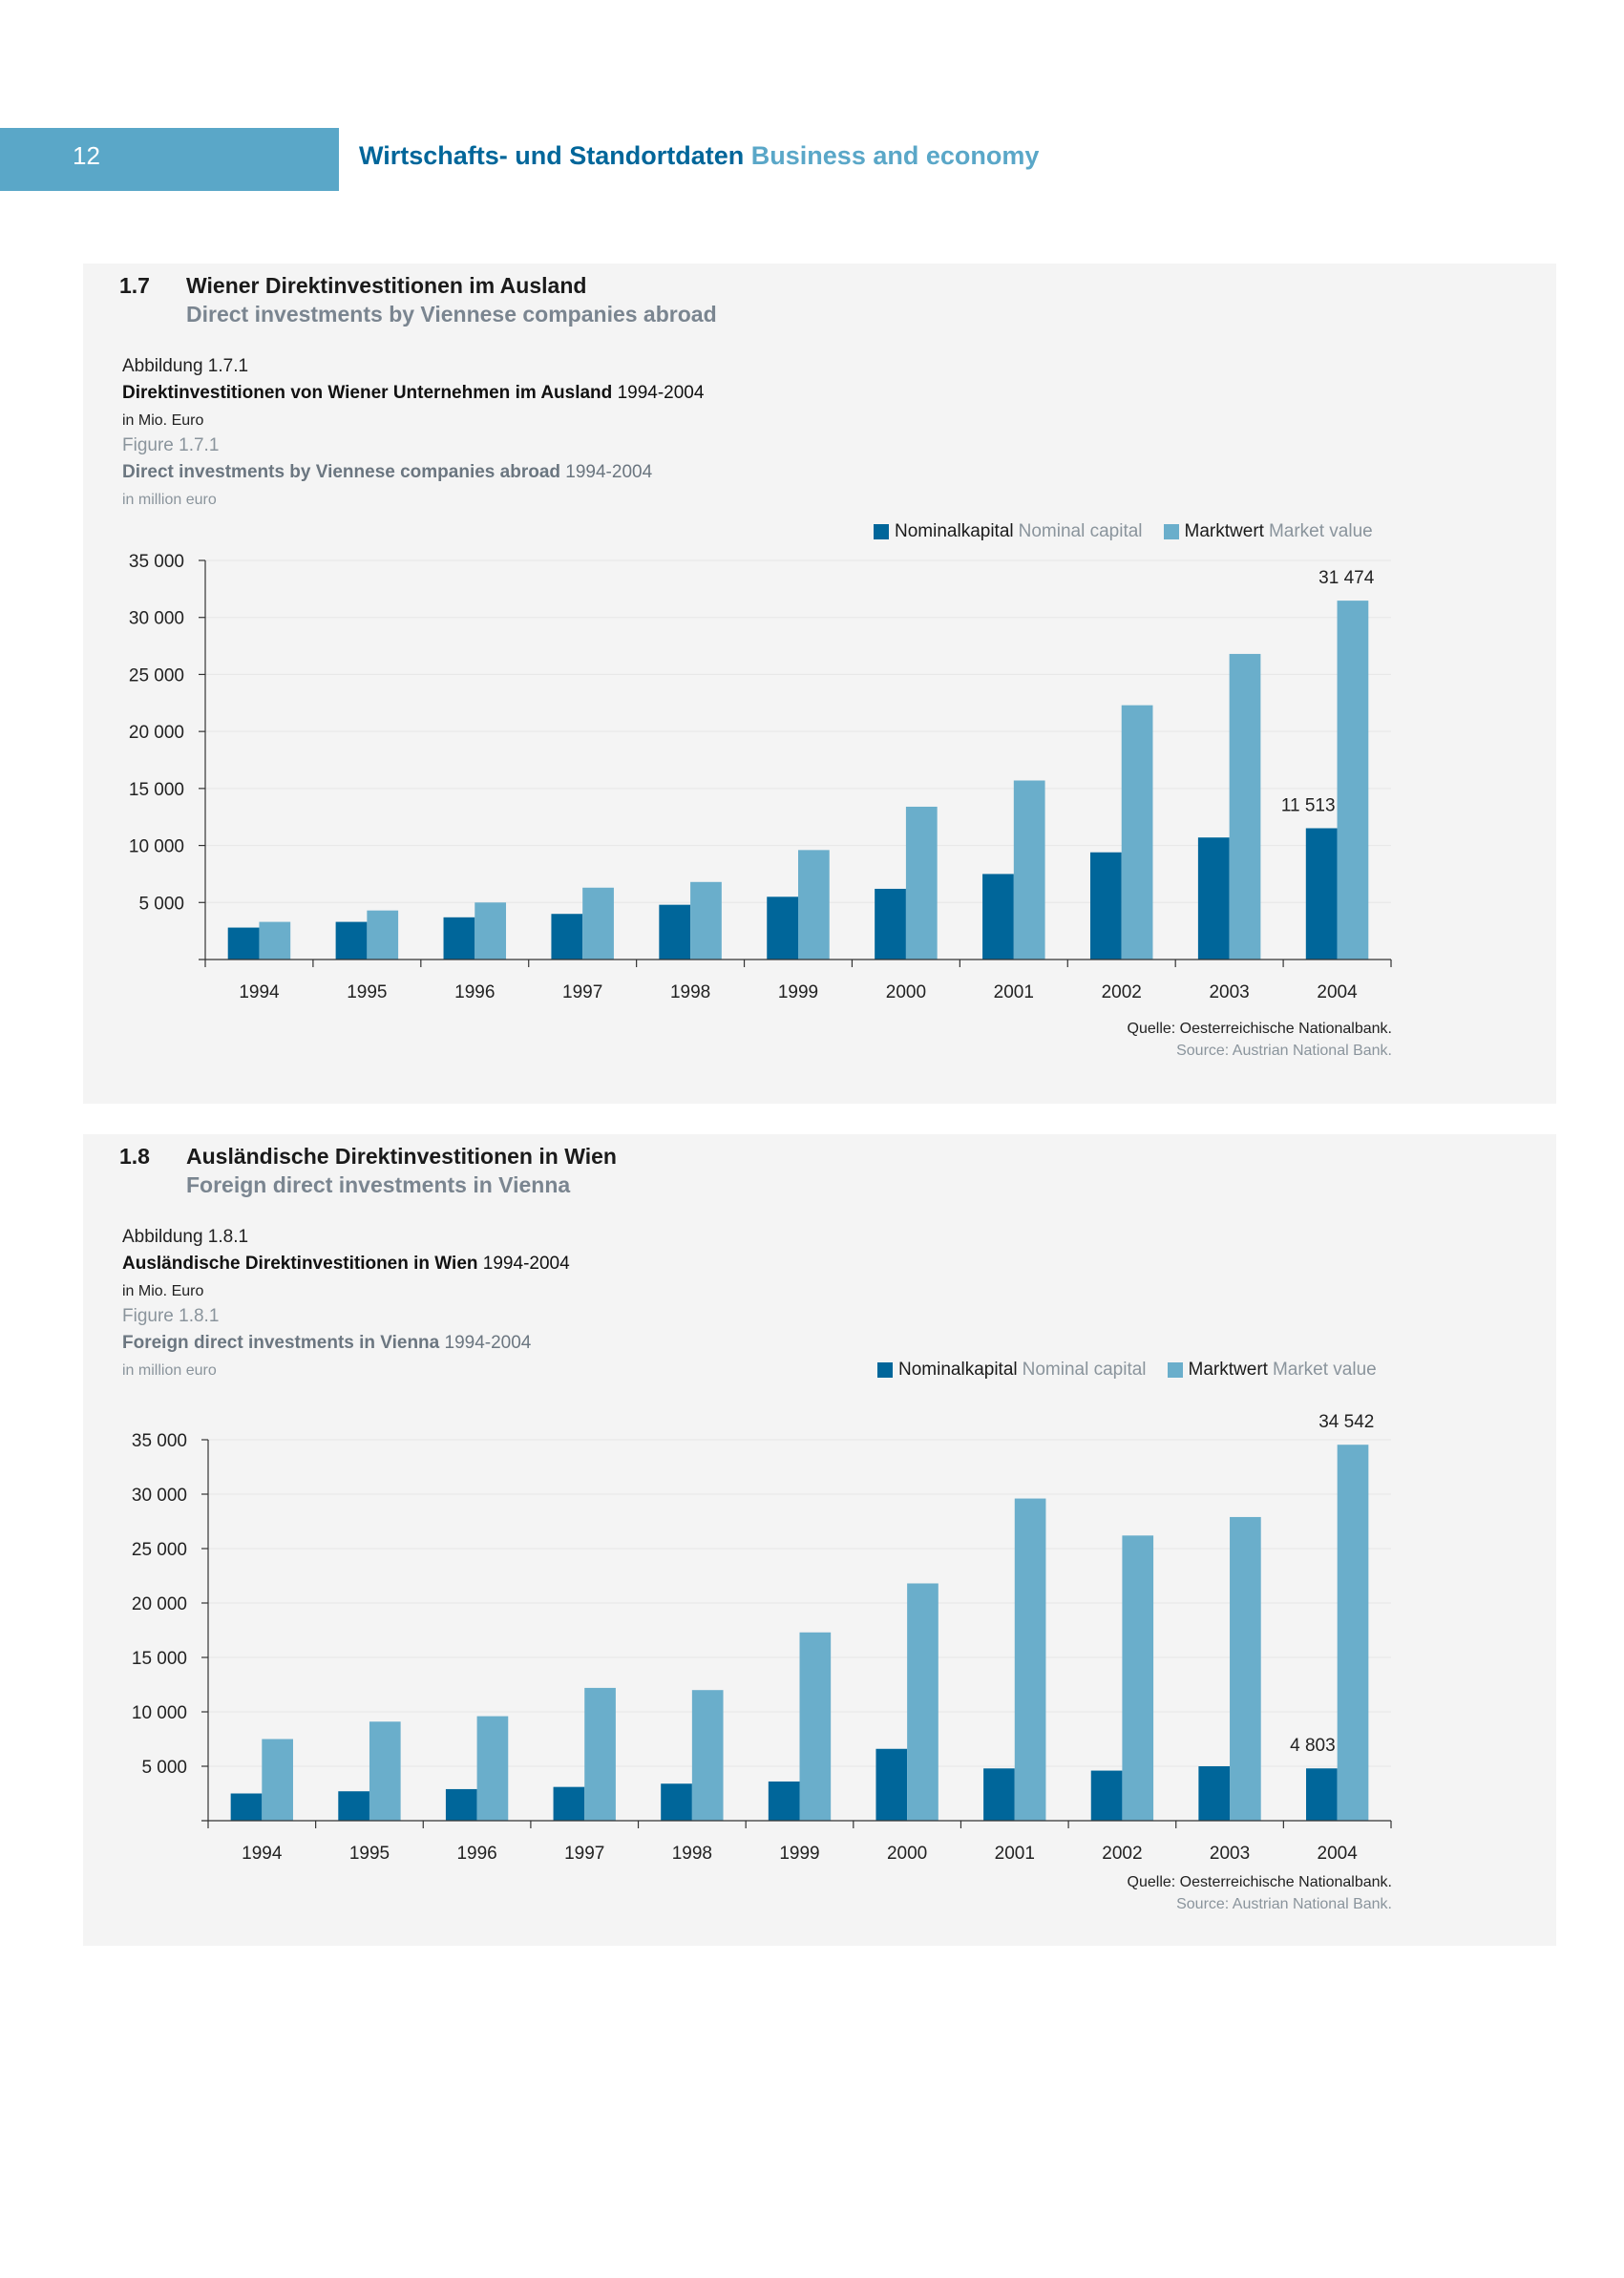  I want to click on page-number: 12, so click(86, 155).